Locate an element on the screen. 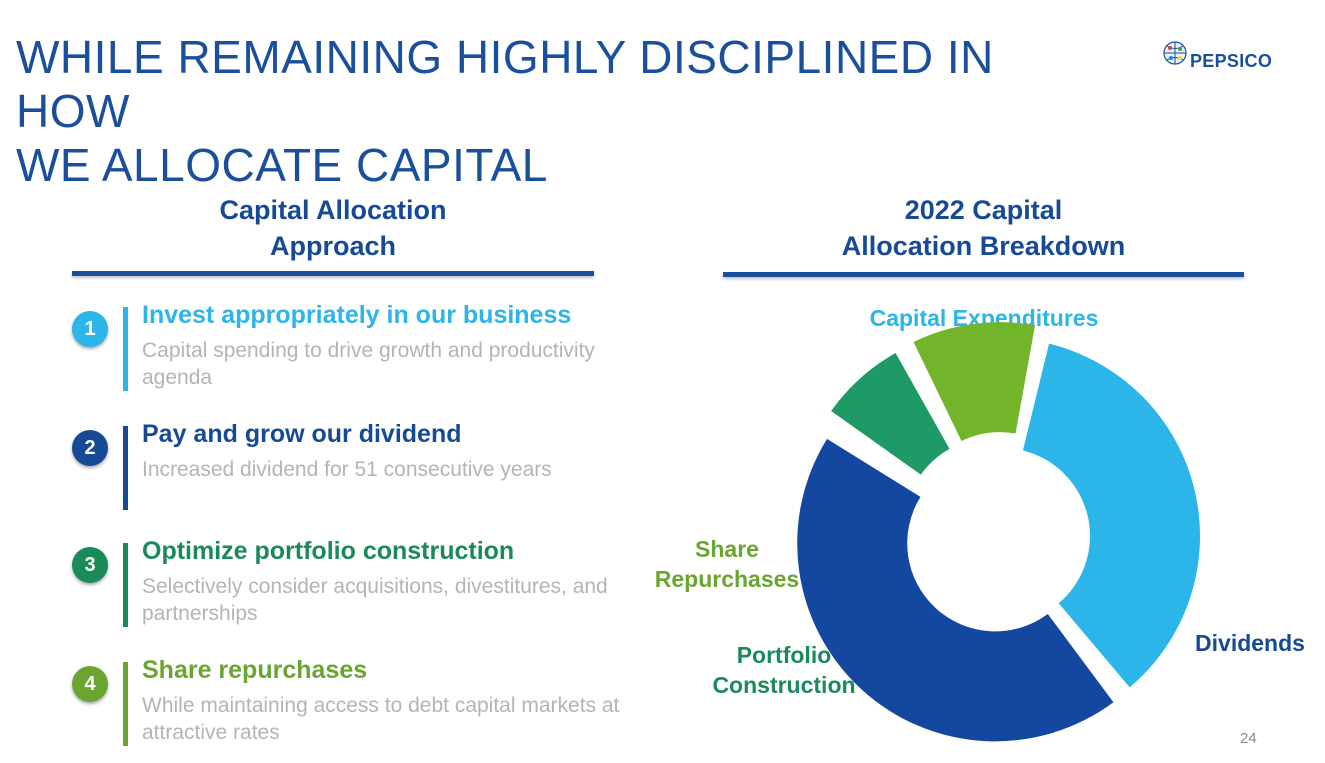 This screenshot has width=1325, height=763. step-number-badge: 3 is located at coordinates (90, 565).